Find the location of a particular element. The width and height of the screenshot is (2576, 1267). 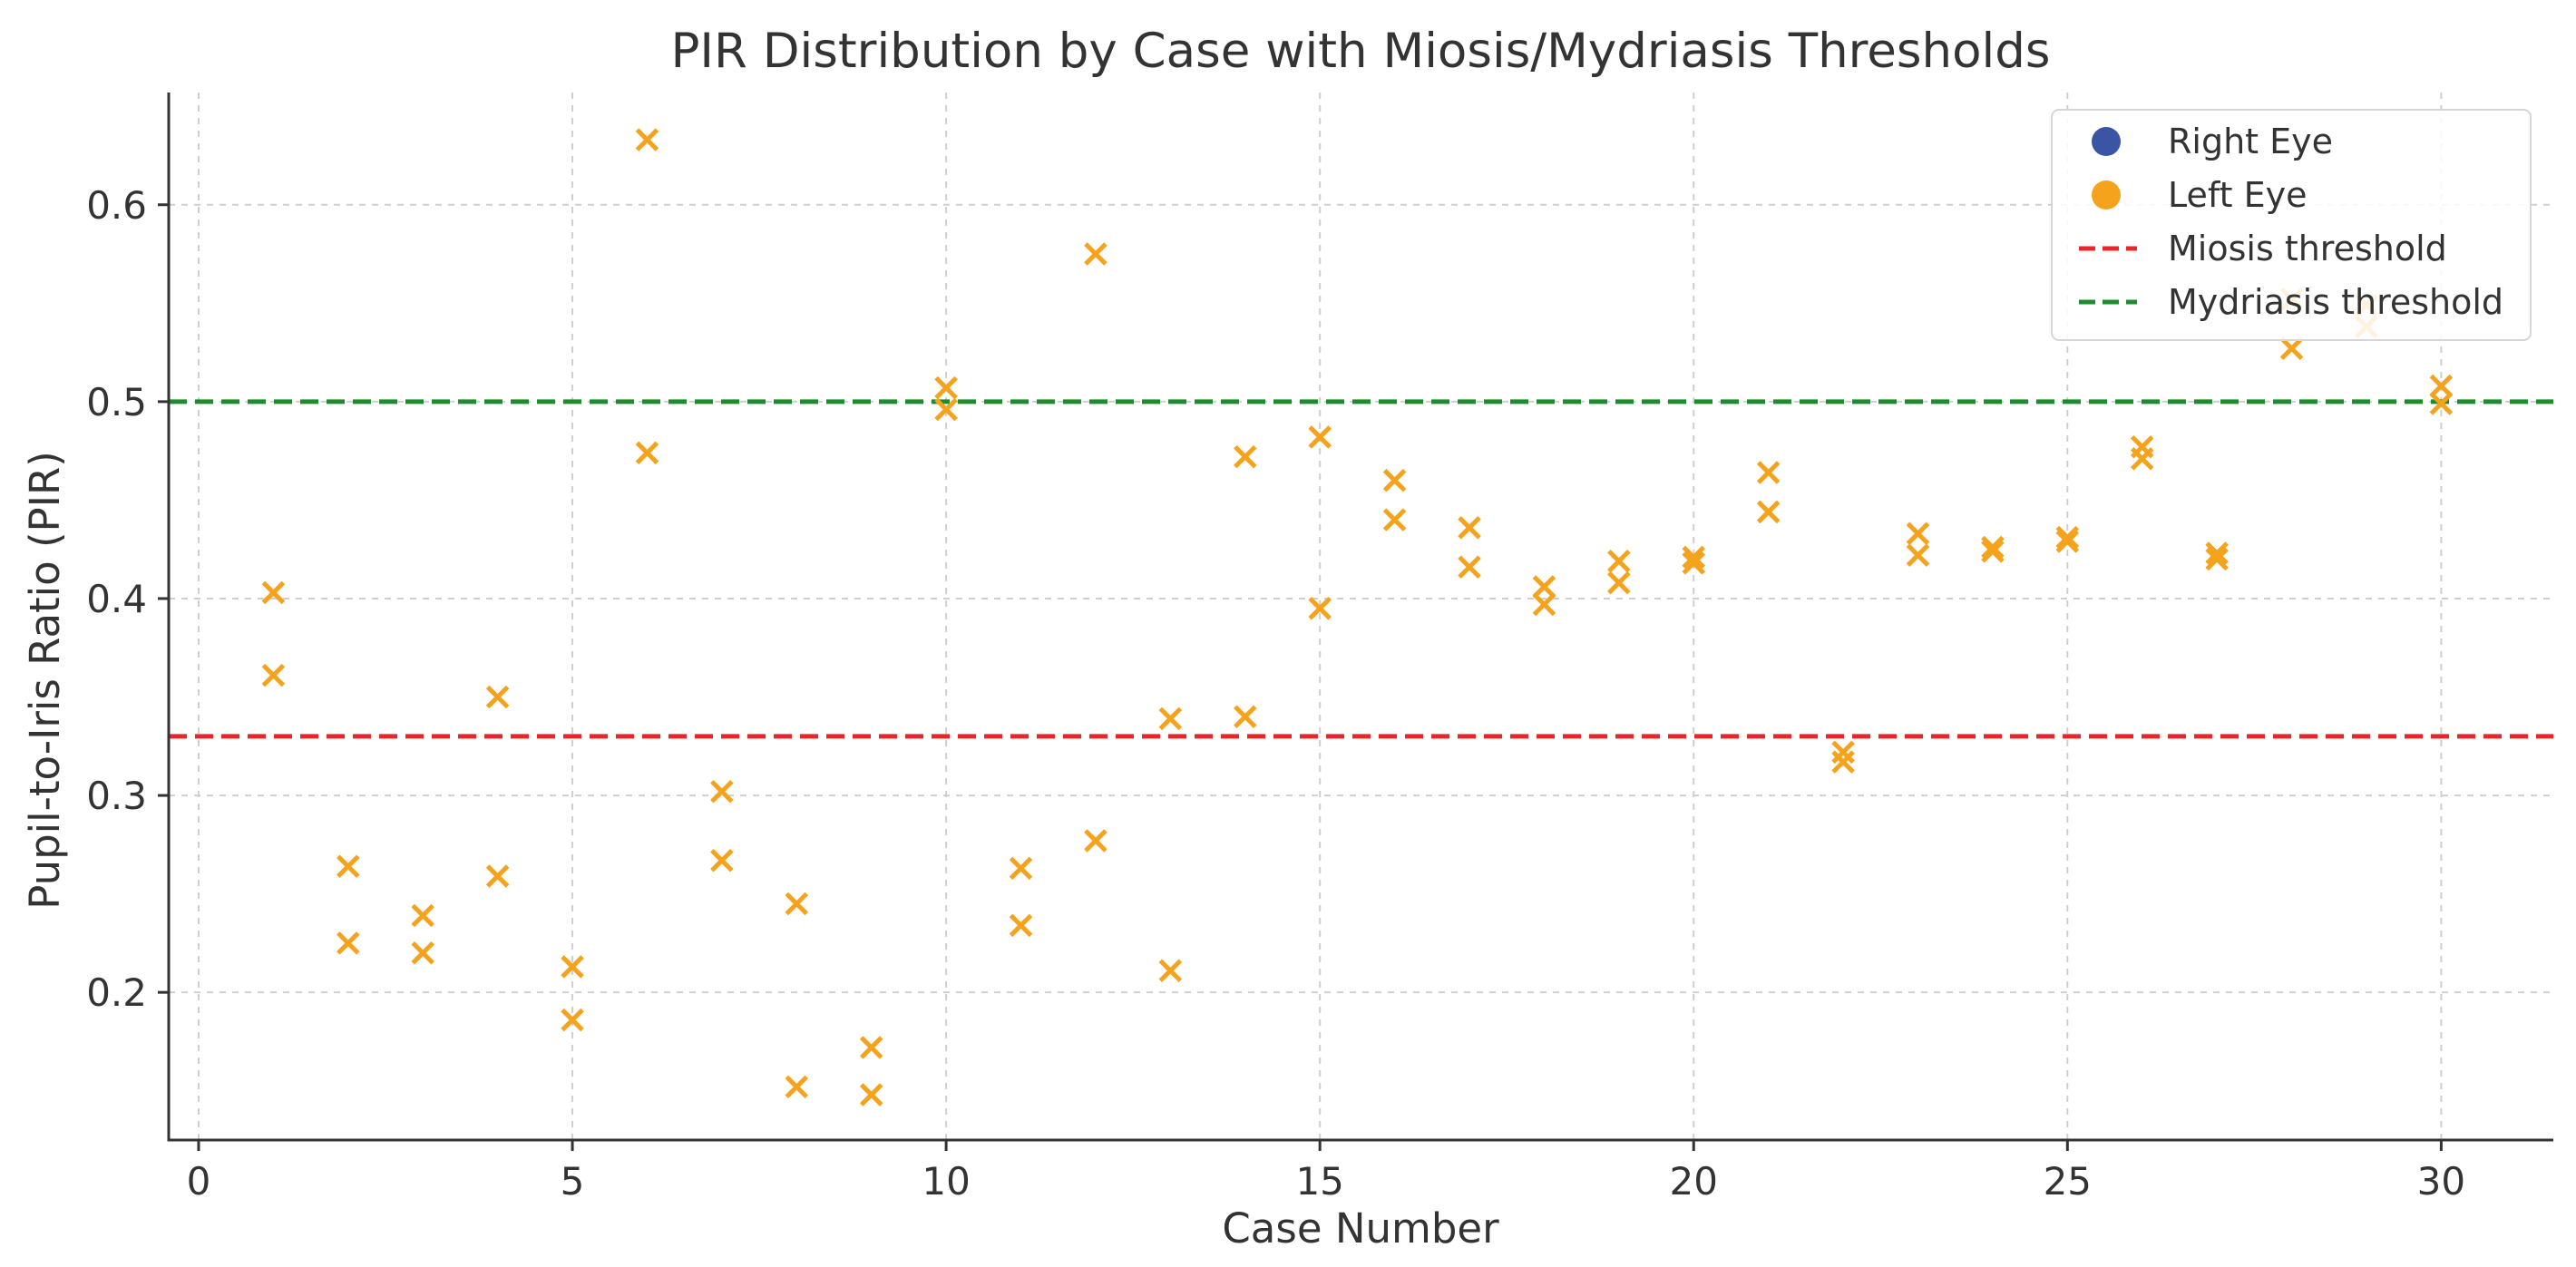

x-tick-label: 5 is located at coordinates (573, 1182).